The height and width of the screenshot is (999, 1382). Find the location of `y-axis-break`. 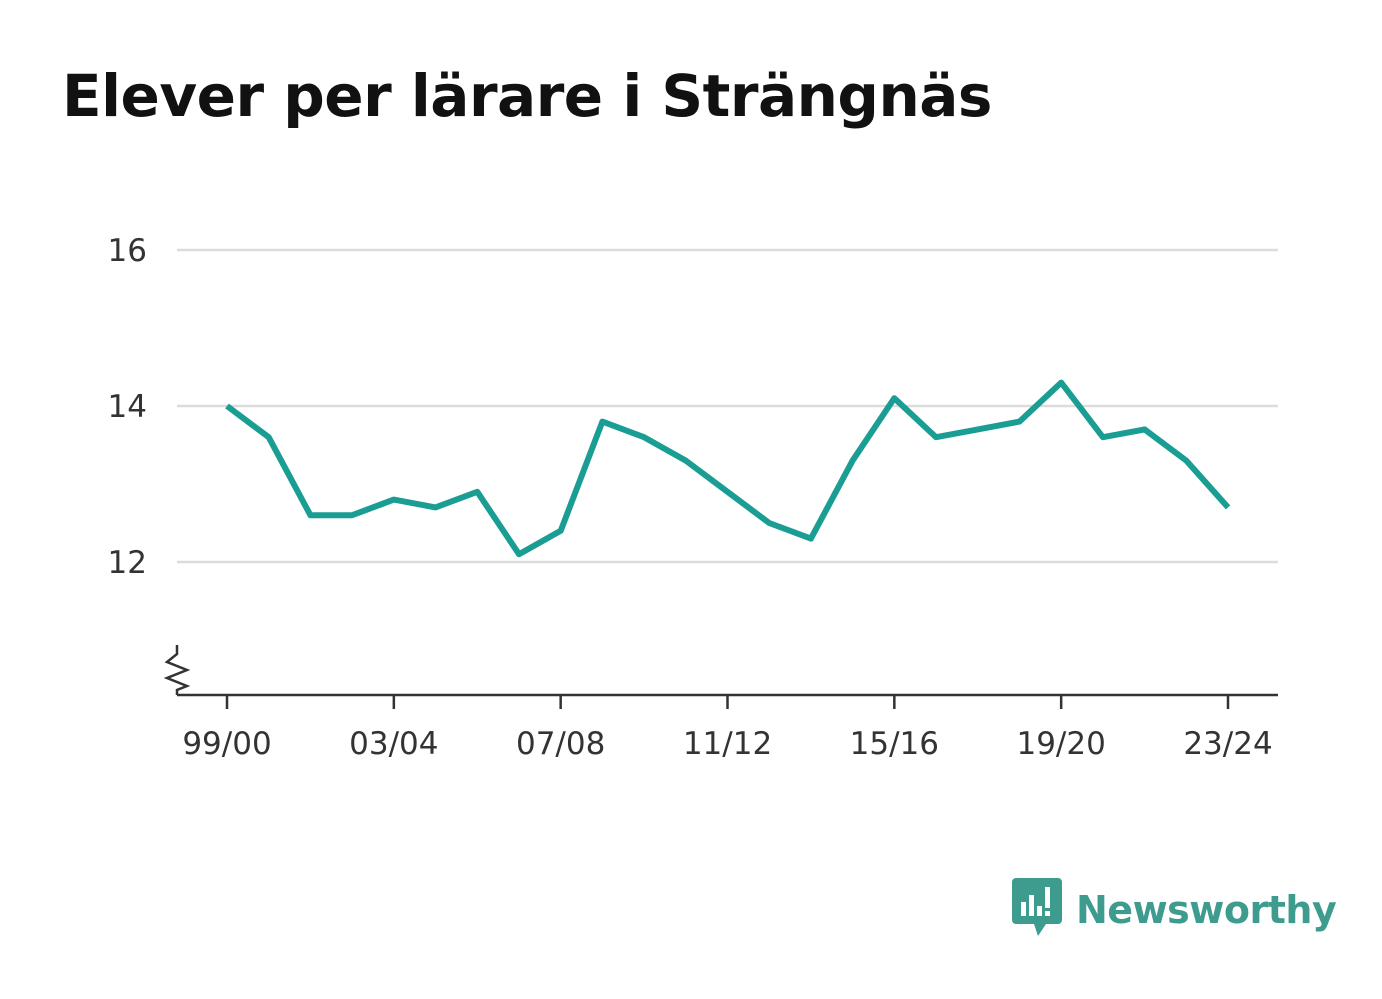

y-axis-break is located at coordinates (177, 670).